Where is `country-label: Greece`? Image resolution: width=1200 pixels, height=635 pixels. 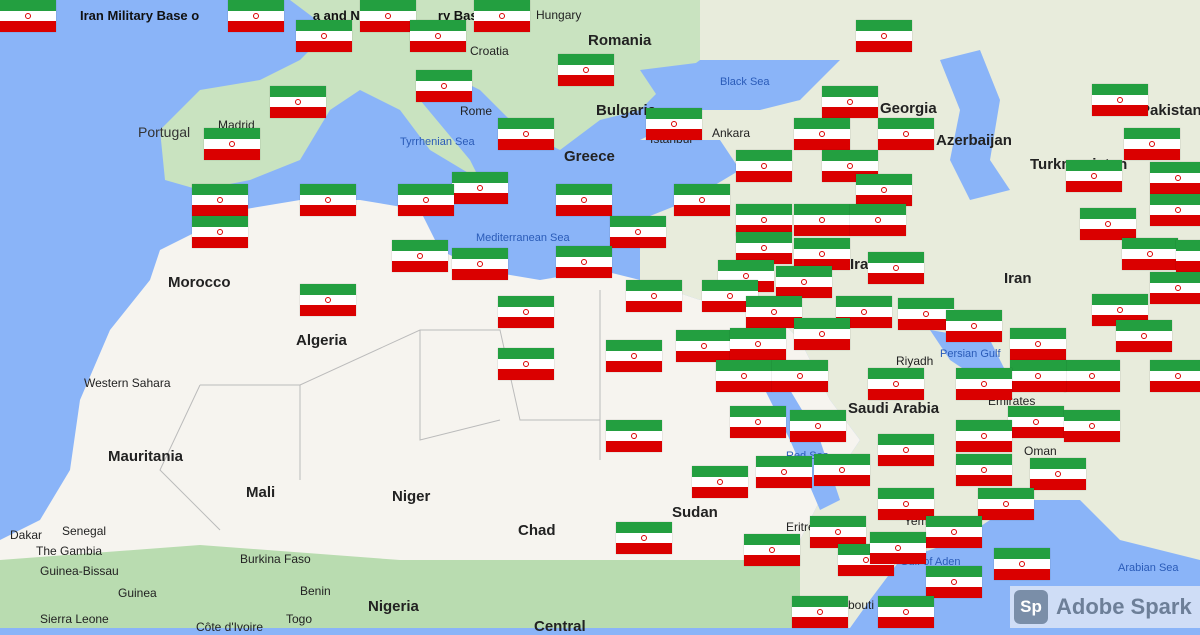 country-label: Greece is located at coordinates (589, 156).